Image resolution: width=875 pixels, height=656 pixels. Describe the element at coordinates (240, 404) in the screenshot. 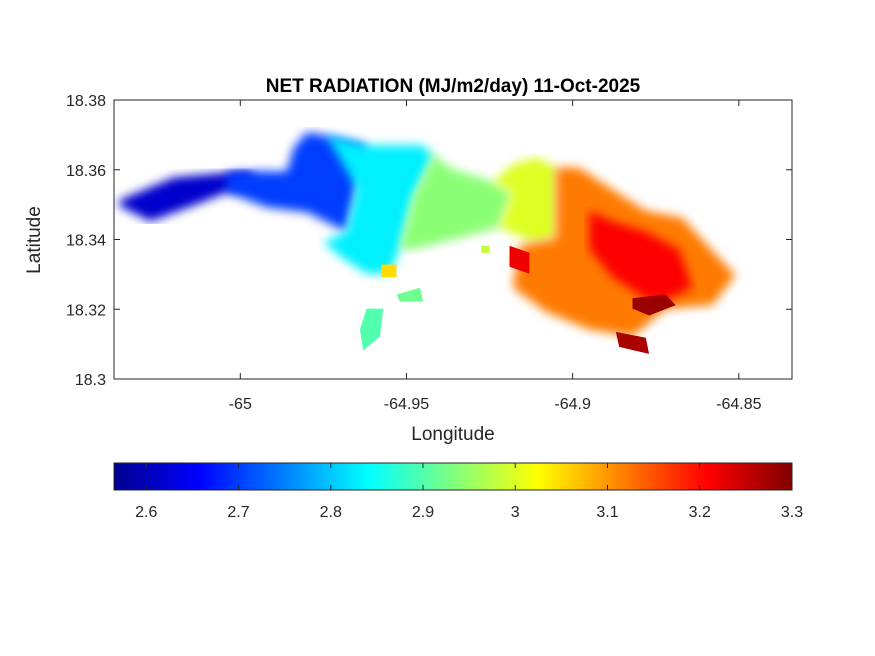

I see `x-tick-label: -65` at that location.